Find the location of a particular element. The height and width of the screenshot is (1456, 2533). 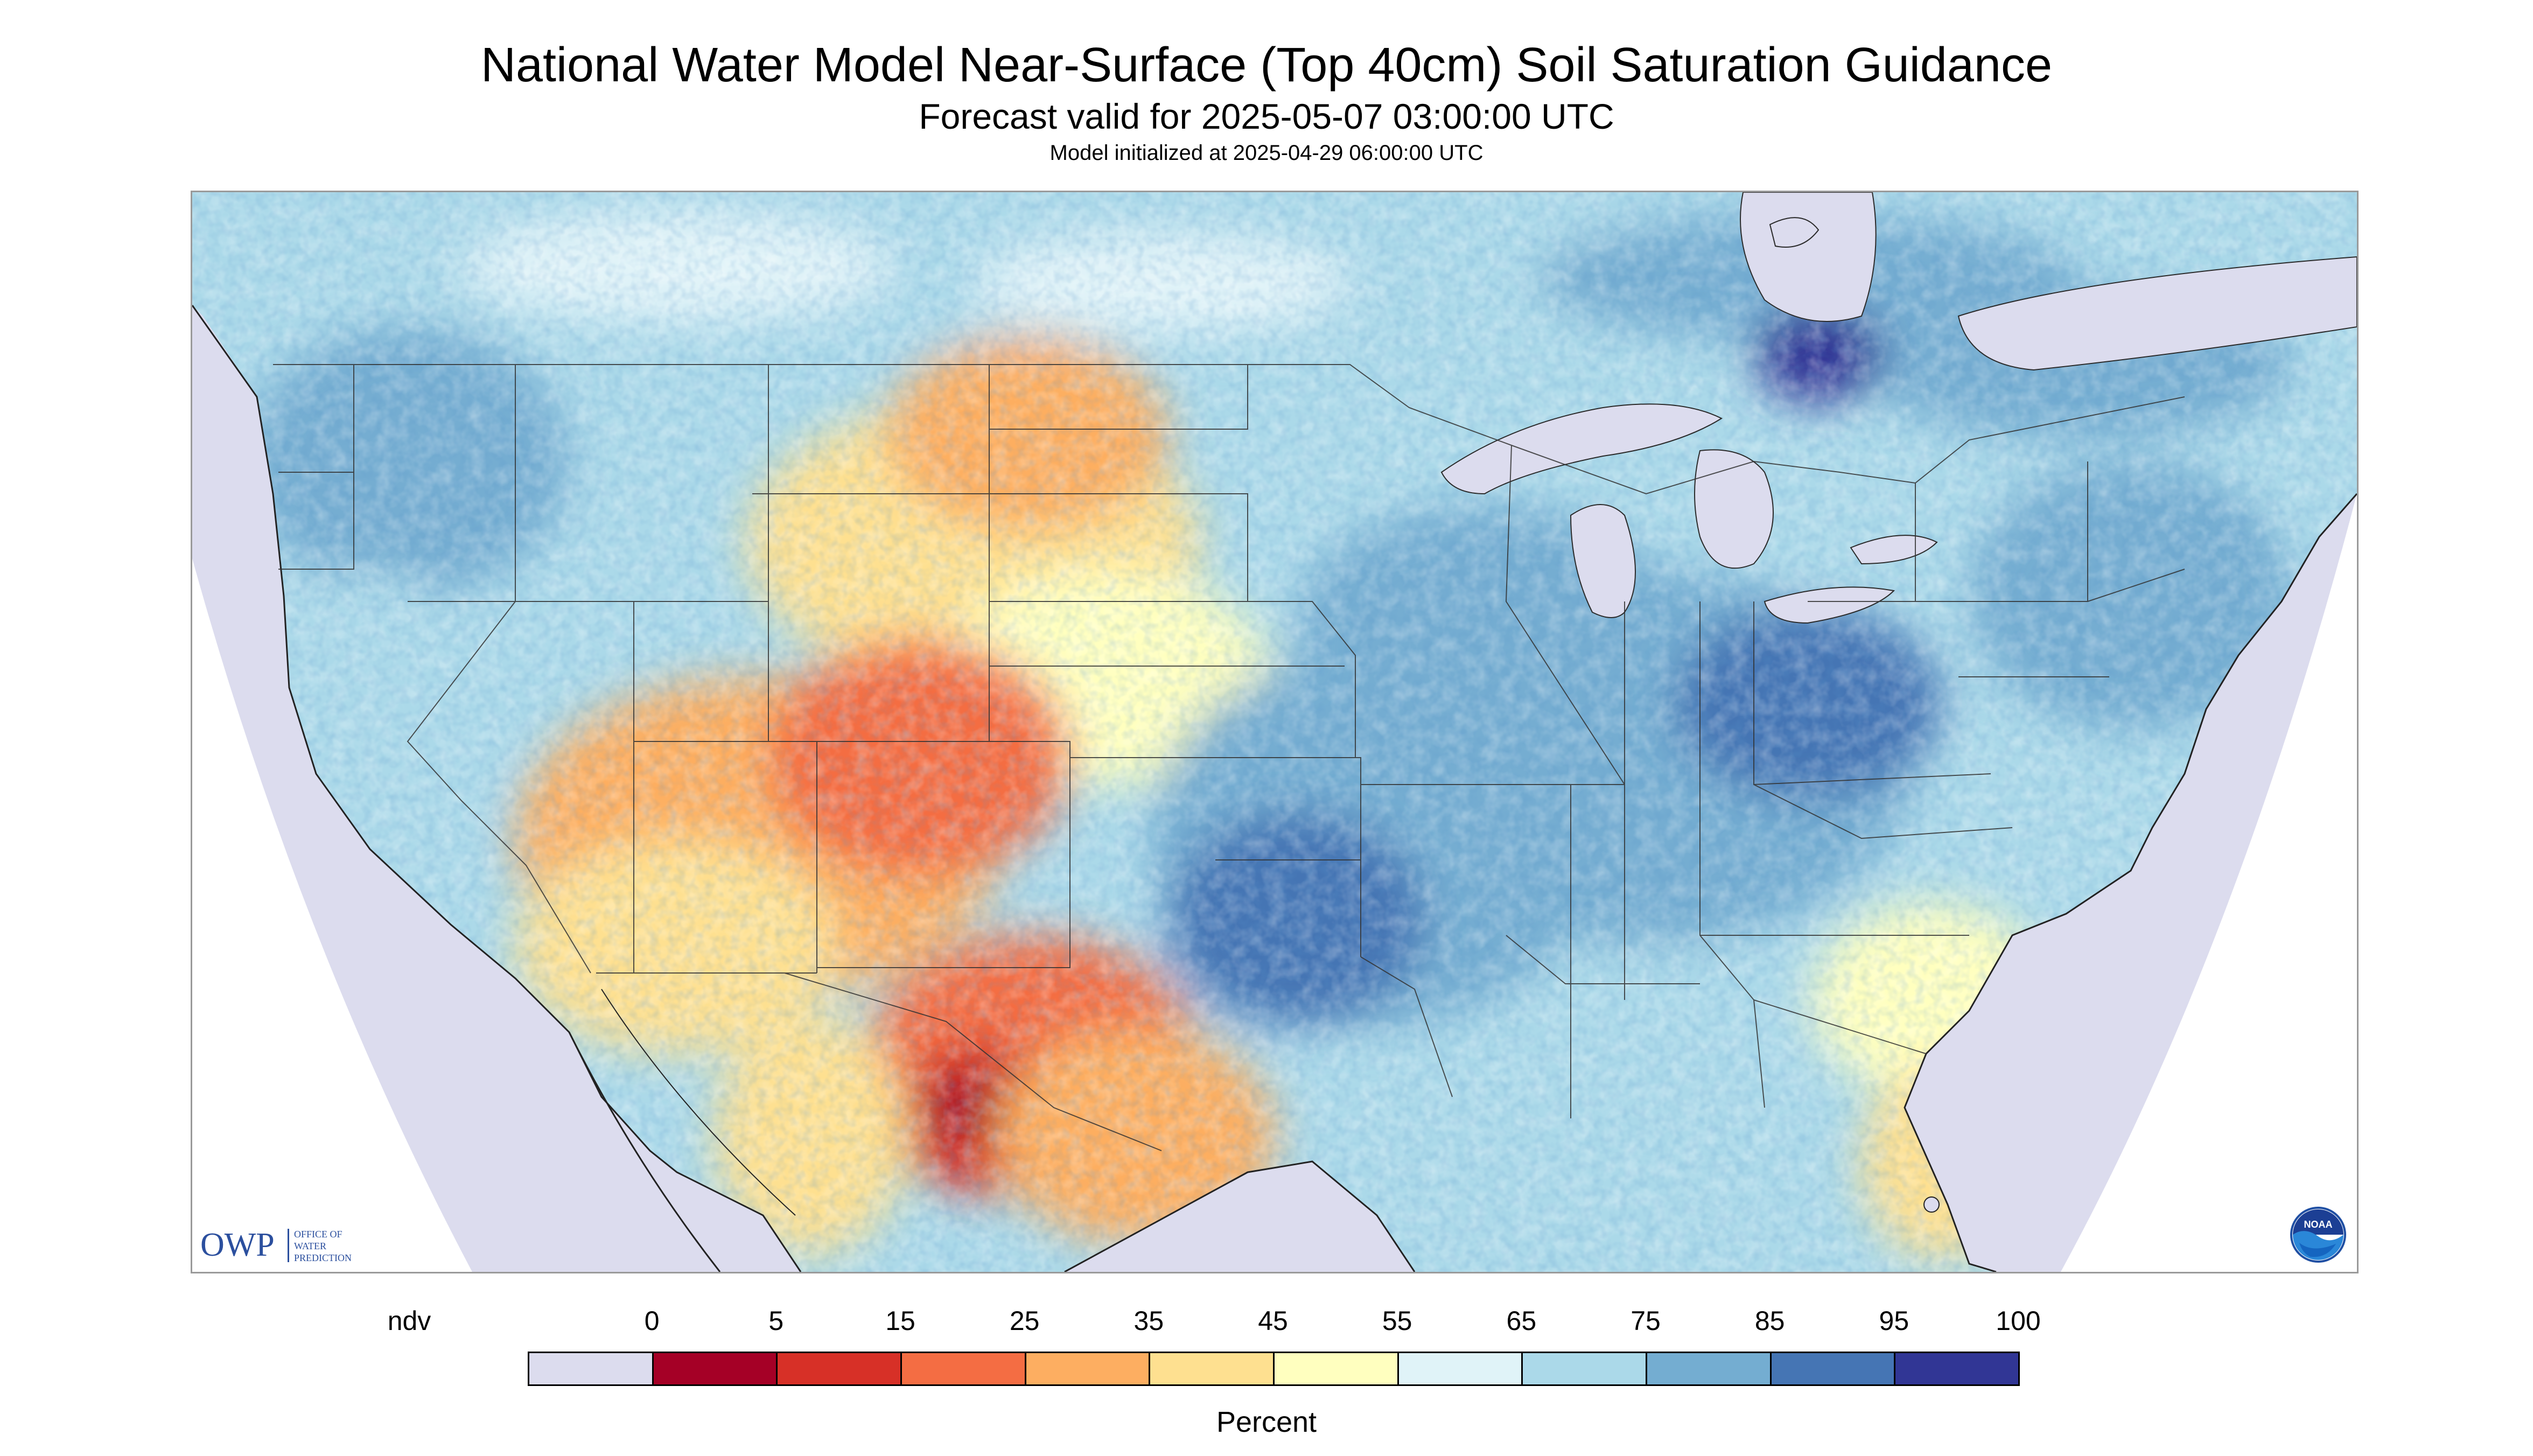

legend-tick-label: 65 is located at coordinates (1521, 1321).